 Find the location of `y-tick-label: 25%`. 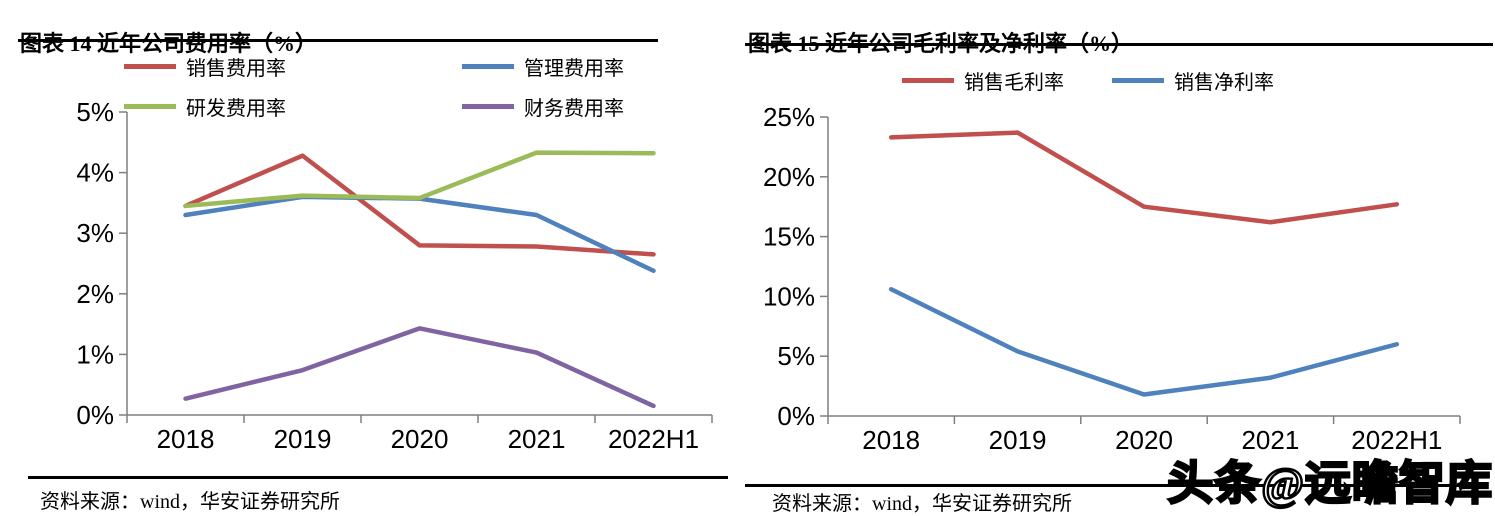

y-tick-label: 25% is located at coordinates (789, 117).